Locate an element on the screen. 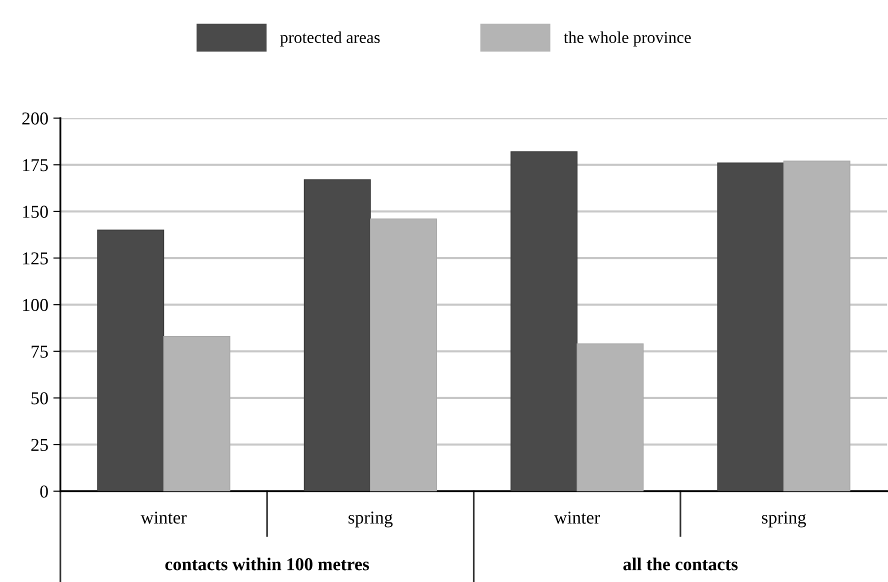  y-tick-label: 75 is located at coordinates (40, 352).